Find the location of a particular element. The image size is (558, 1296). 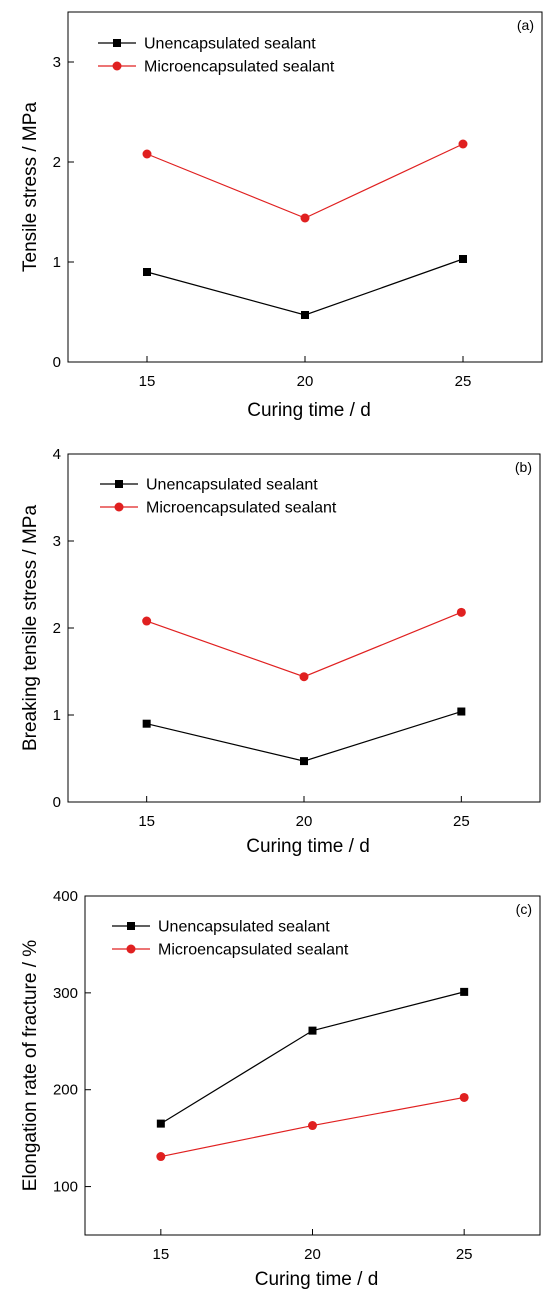

y-tick-label: 300 is located at coordinates (65, 993).